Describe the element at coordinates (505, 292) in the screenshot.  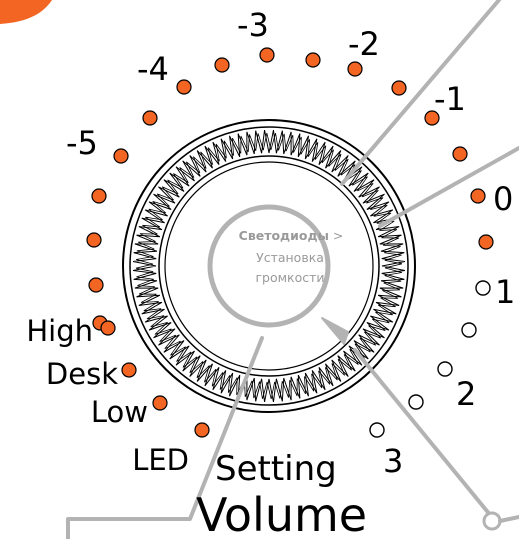
I see `scale-label-1: 1` at that location.